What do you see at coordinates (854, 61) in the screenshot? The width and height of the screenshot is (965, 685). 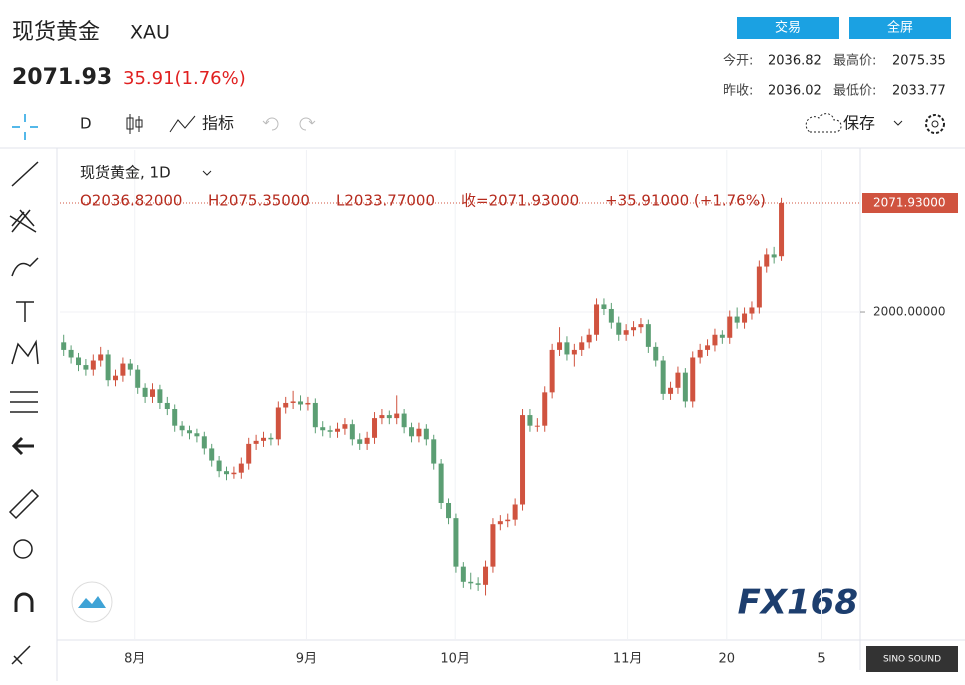 I see `stat-label: 最高价:` at bounding box center [854, 61].